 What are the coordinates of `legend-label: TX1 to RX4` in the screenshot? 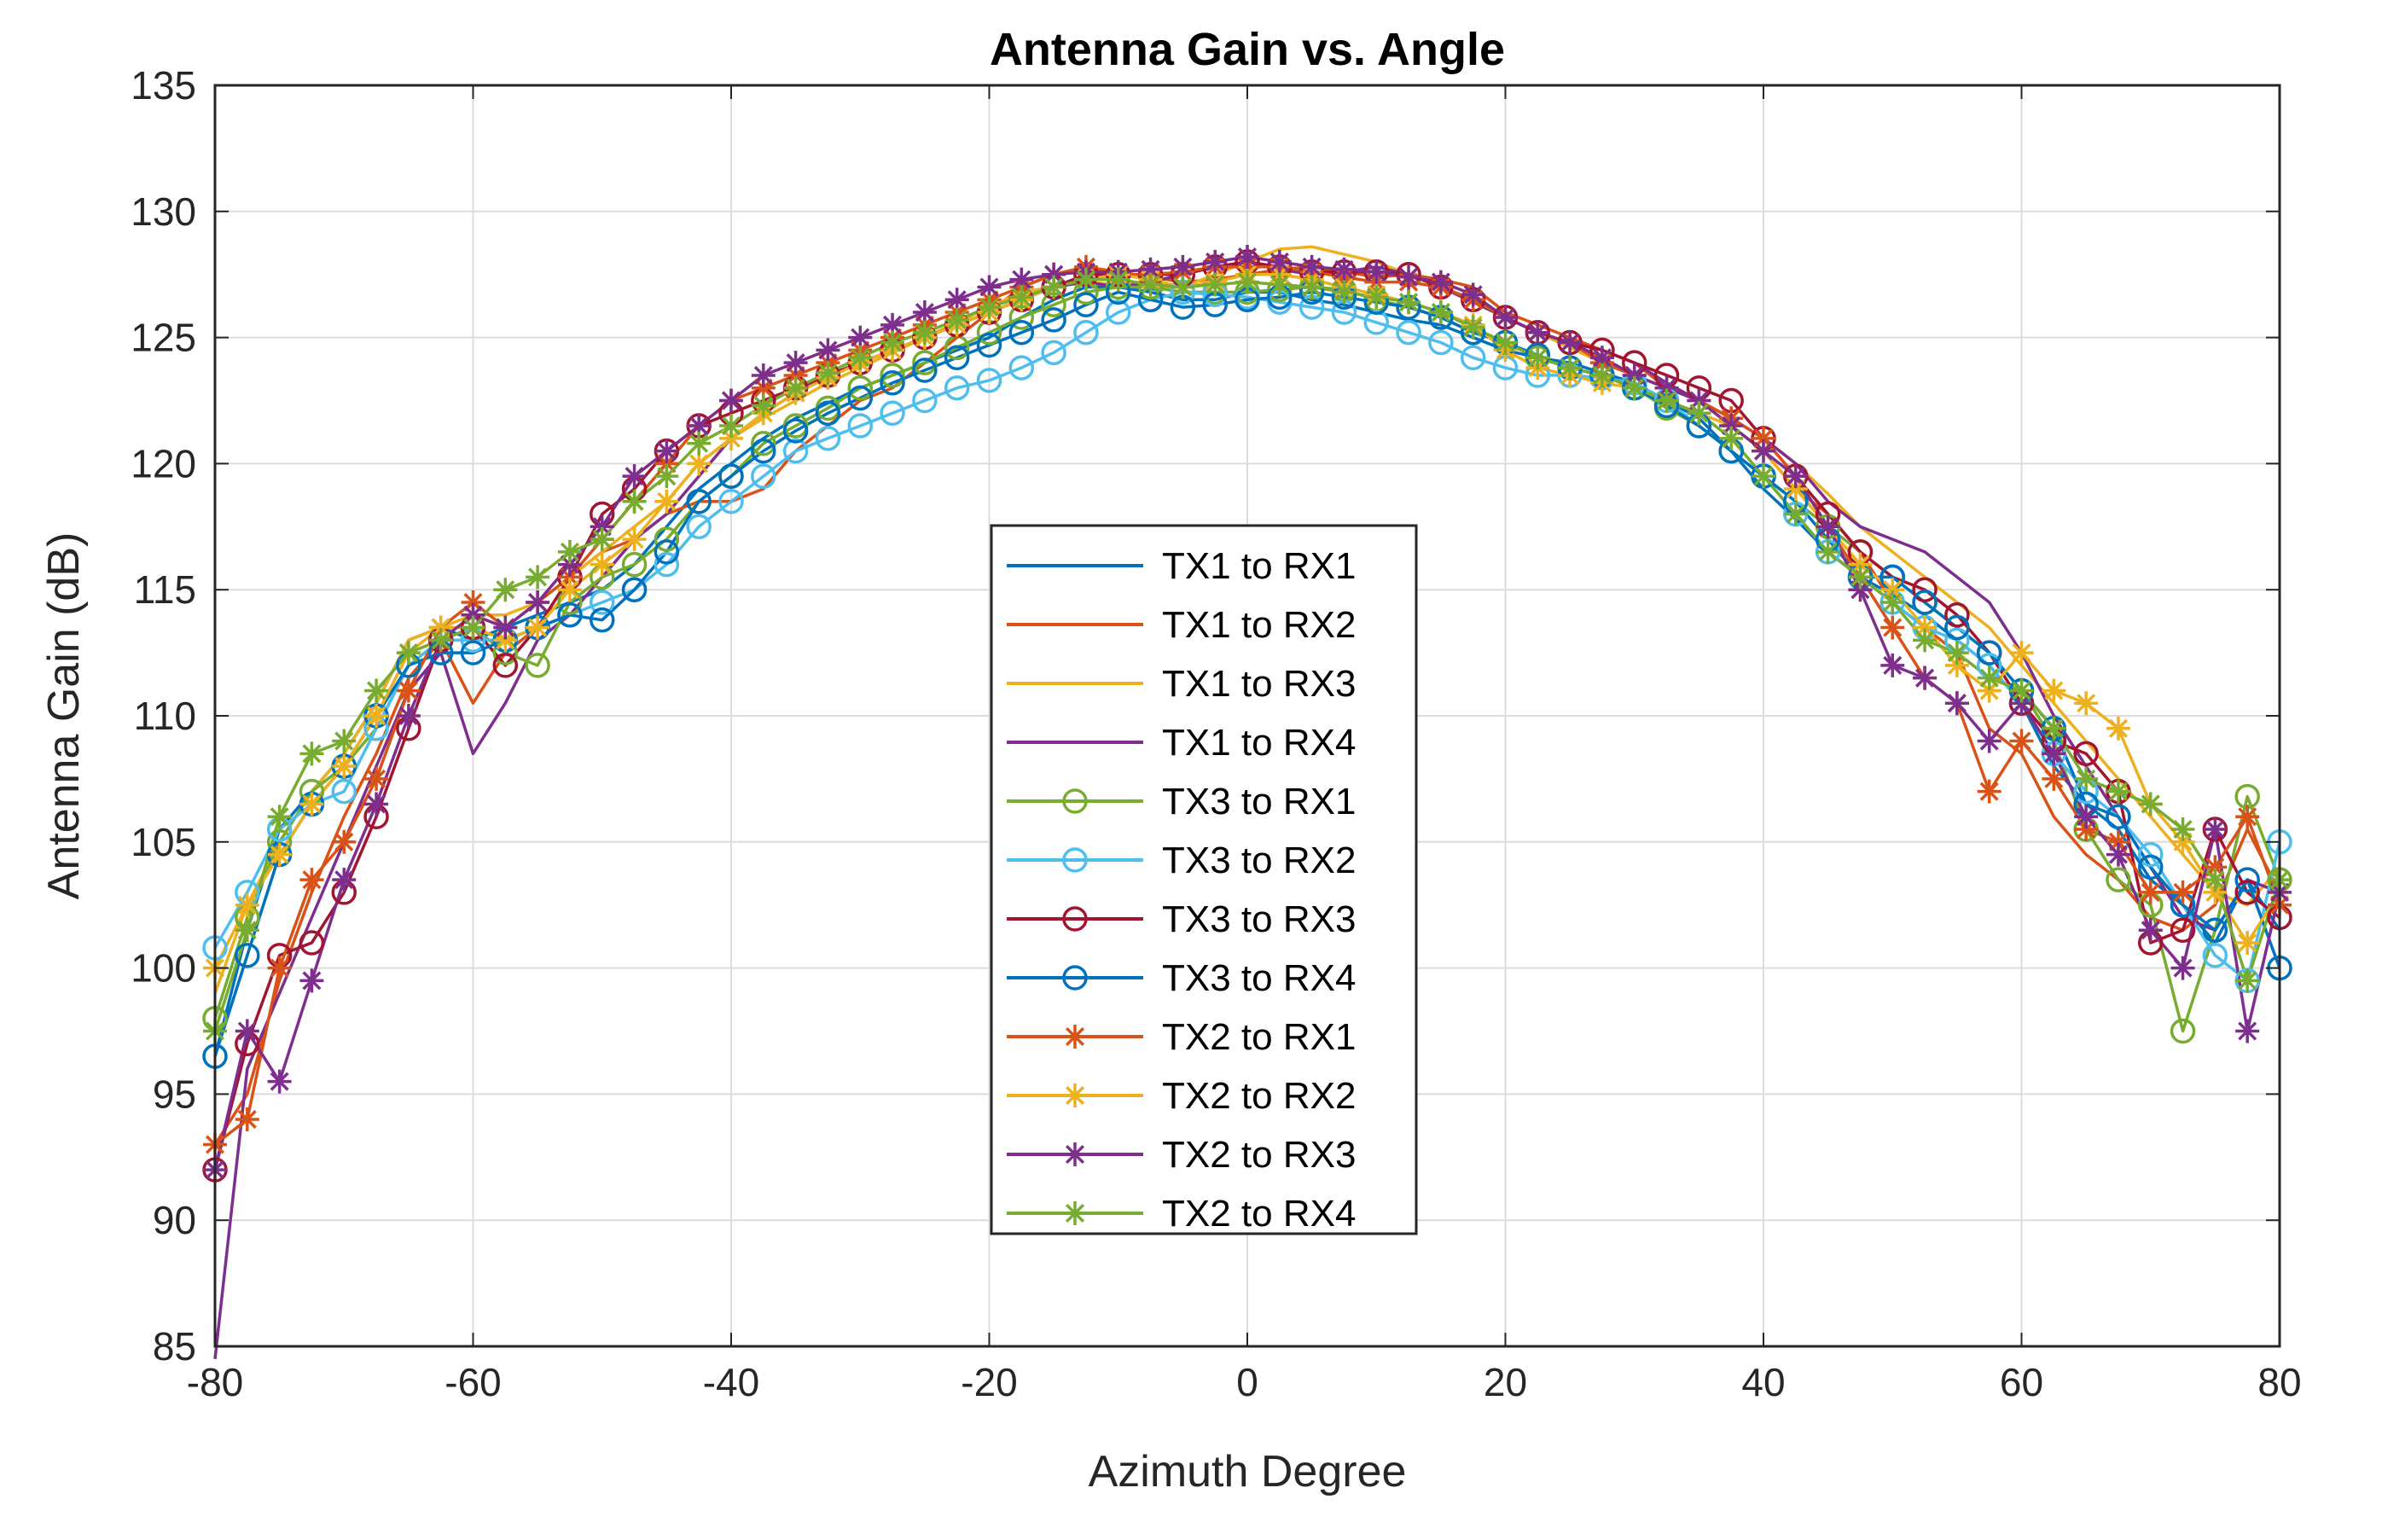 It's located at (1259, 743).